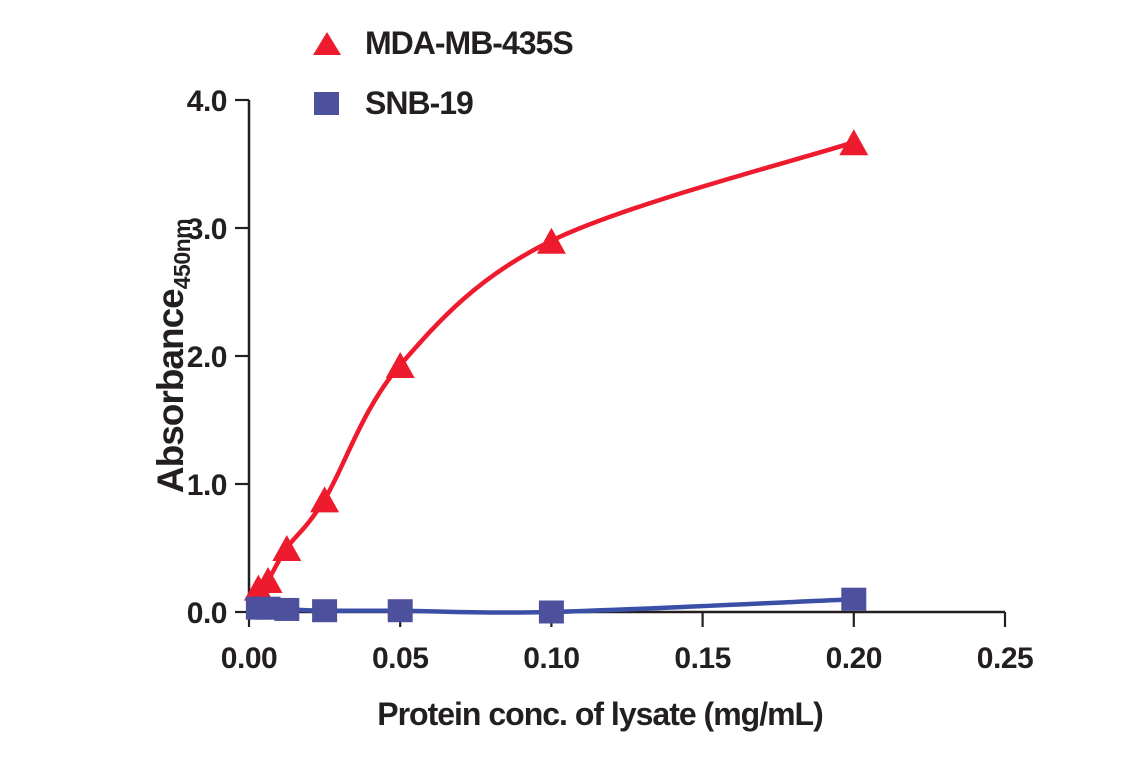  I want to click on x-tick-label: 0.05, so click(400, 658).